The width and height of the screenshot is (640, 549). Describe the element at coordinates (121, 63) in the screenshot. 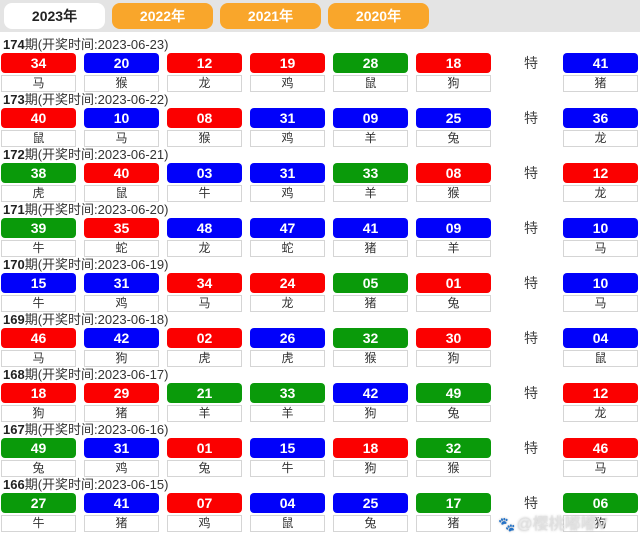

I see `ball-number: 20` at that location.